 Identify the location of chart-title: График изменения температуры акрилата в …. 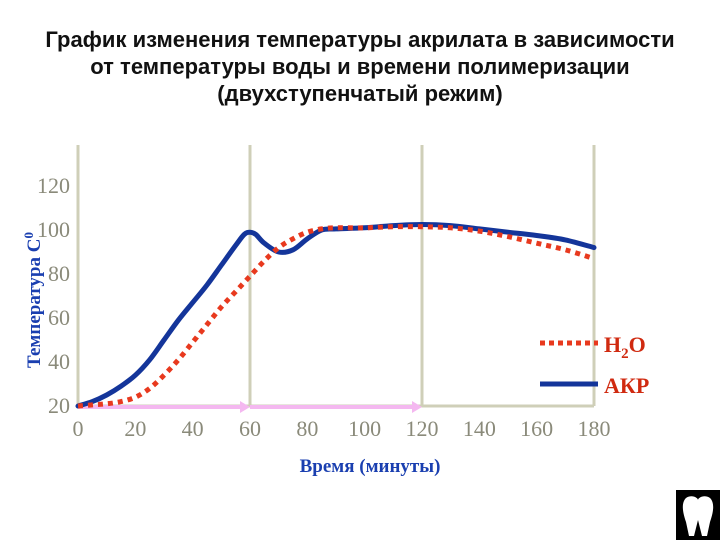
(360, 66).